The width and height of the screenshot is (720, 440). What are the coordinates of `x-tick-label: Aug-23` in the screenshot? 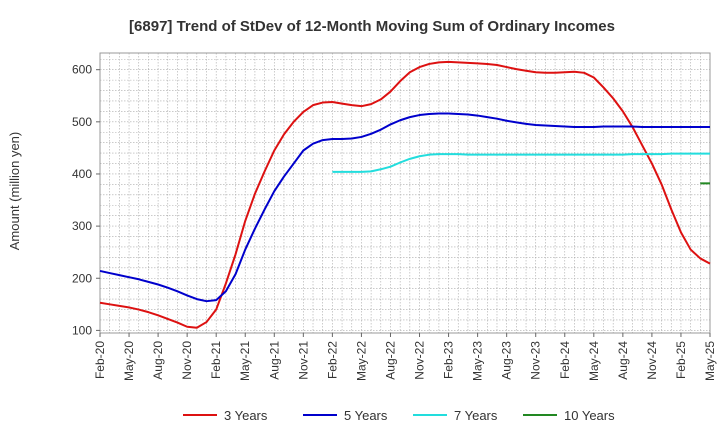 It's located at (507, 360).